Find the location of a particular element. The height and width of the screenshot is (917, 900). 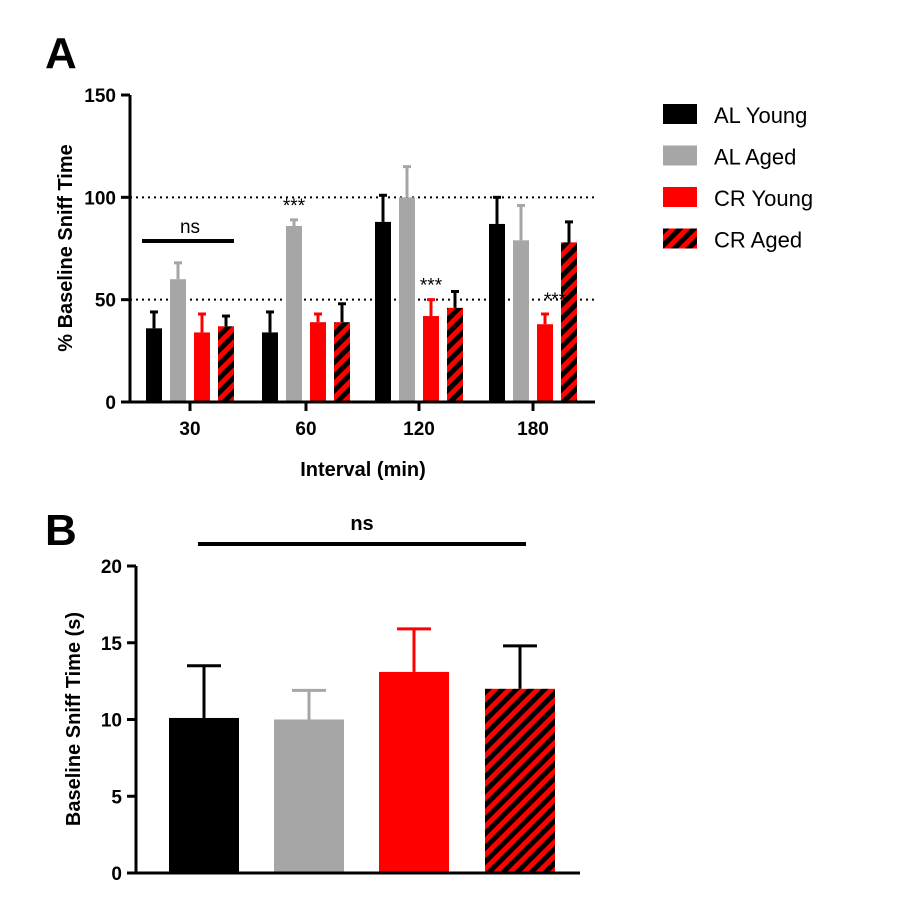

x-tick-label: 180 is located at coordinates (533, 429).